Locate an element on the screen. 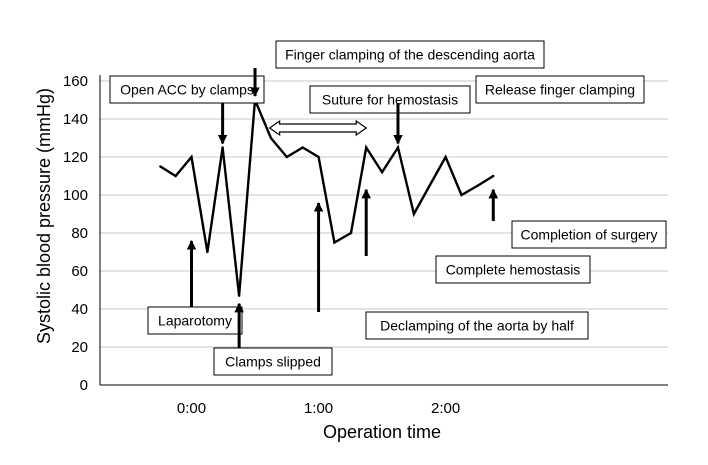 This screenshot has width=708, height=465. annotation-label: Open ACC by clamps is located at coordinates (187, 90).